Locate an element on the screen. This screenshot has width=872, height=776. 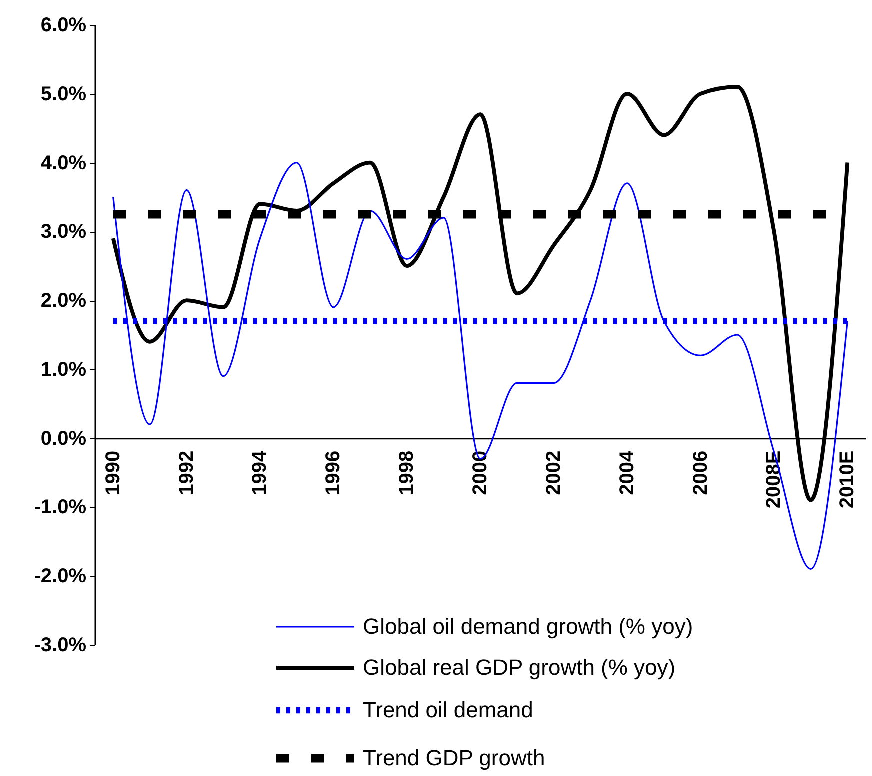
legend-label: Trend oil demand is located at coordinates (448, 710).